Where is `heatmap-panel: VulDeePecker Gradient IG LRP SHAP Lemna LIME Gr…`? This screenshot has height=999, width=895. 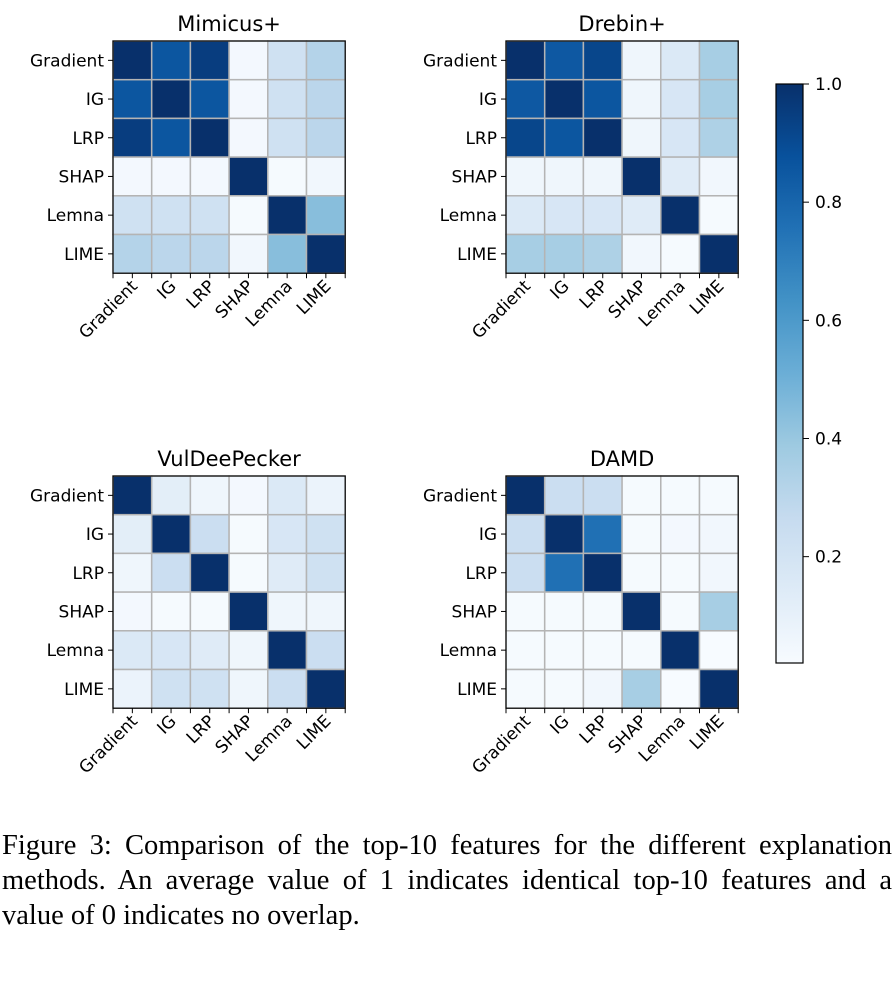
heatmap-panel: VulDeePecker Gradient IG LRP SHAP Lemna LIME Gr… is located at coordinates (188, 612).